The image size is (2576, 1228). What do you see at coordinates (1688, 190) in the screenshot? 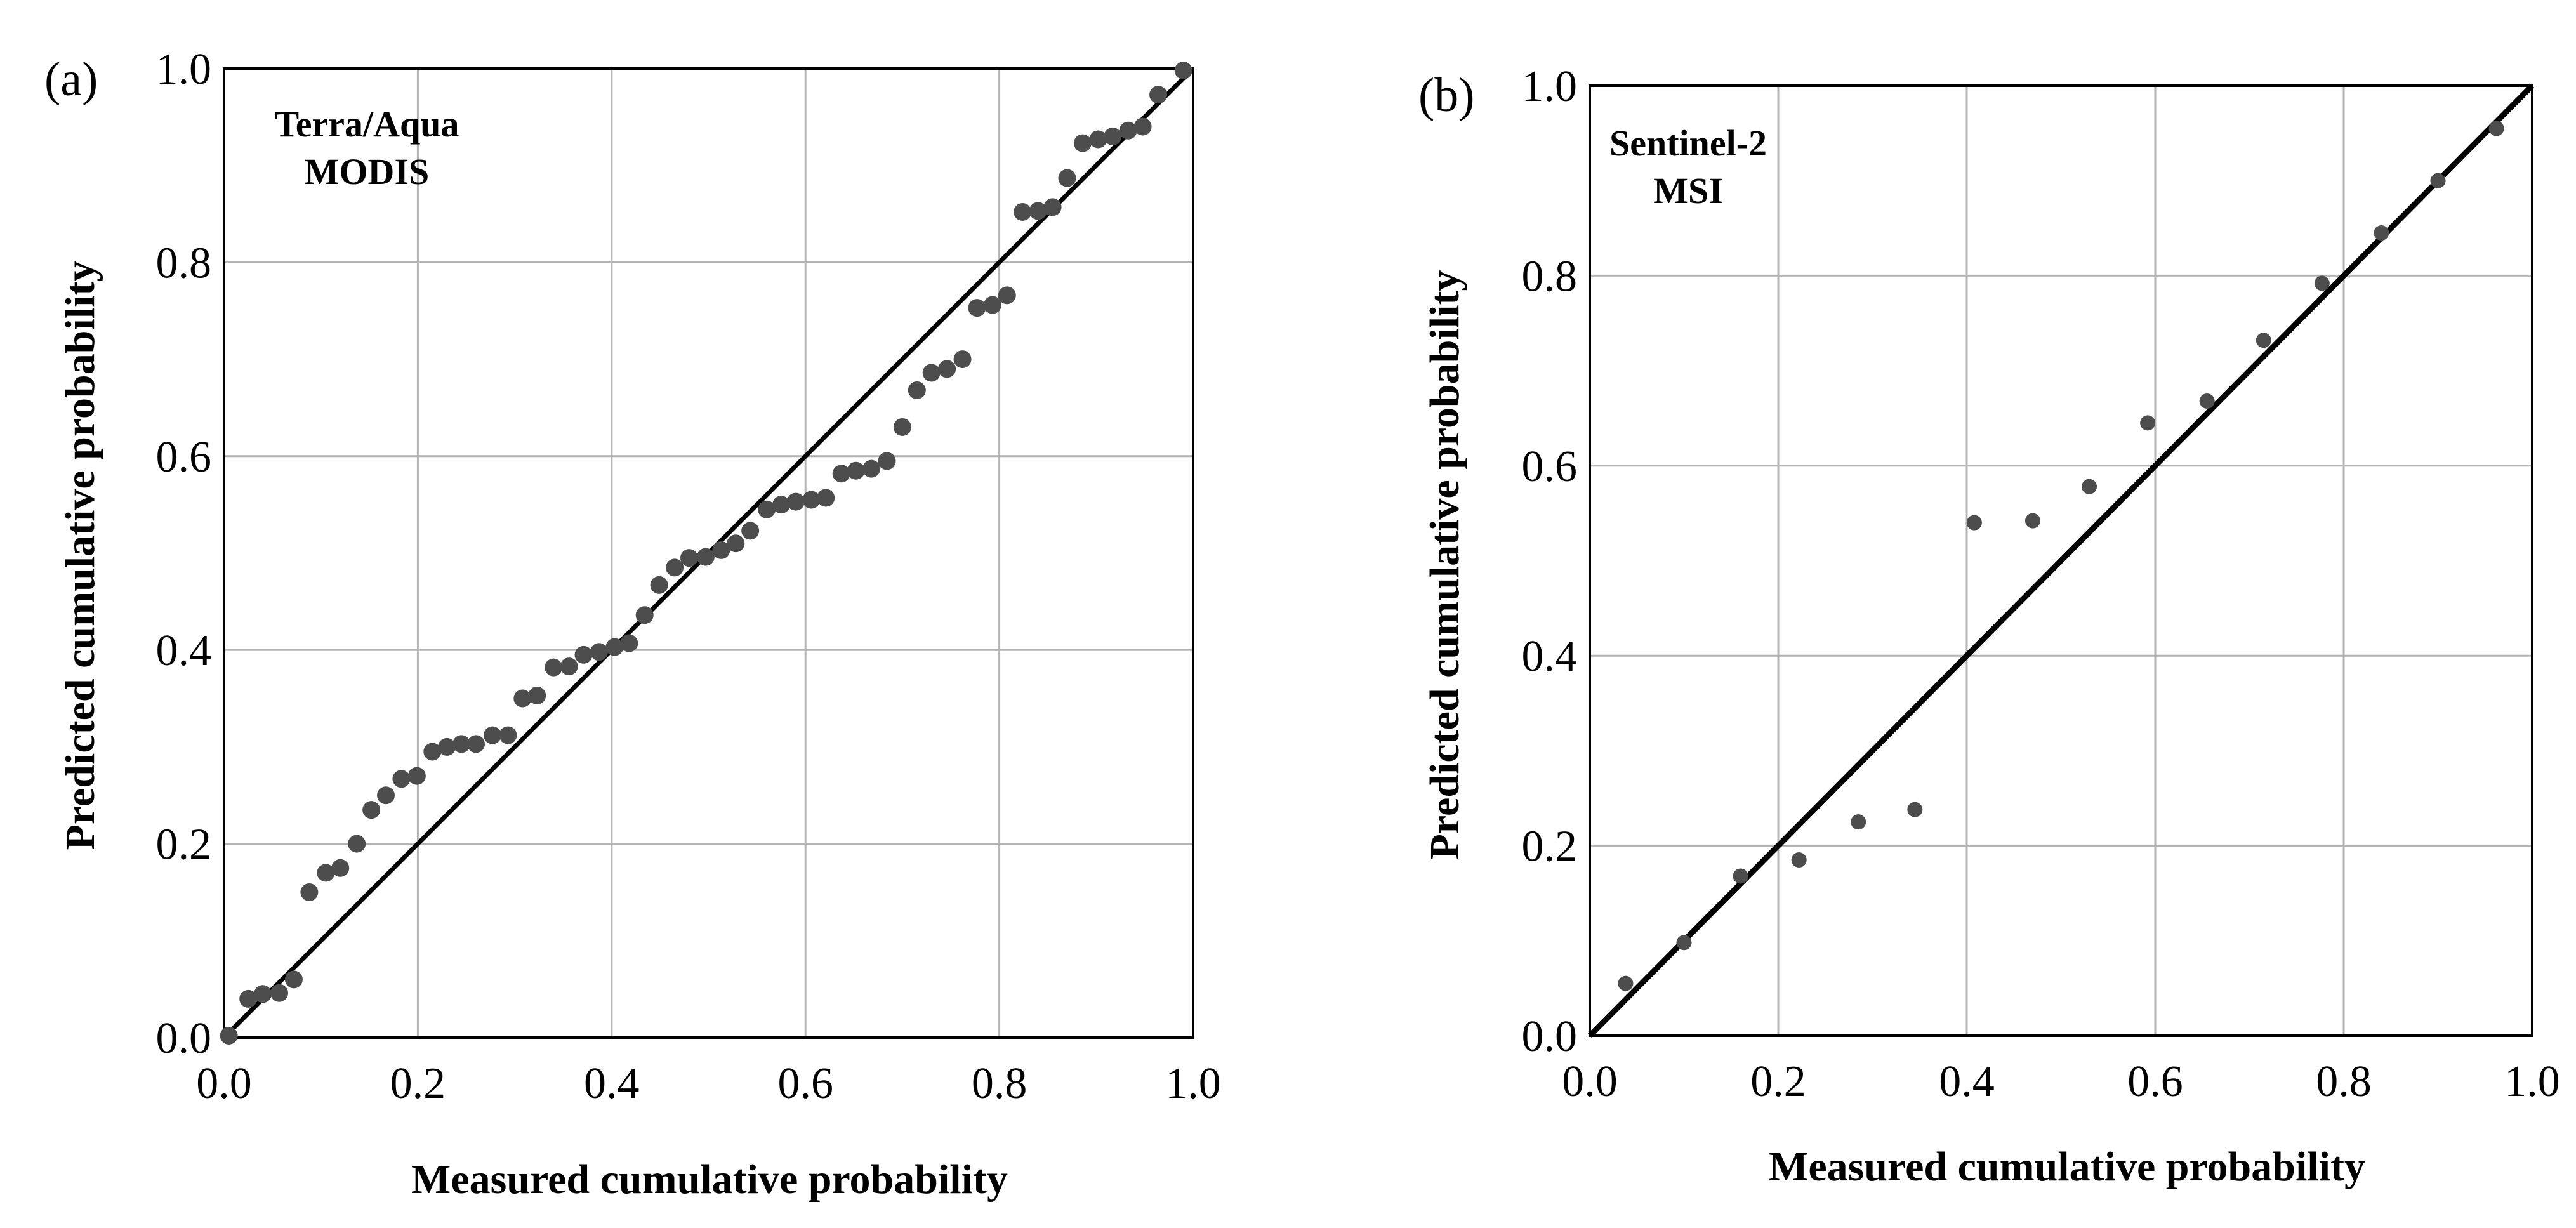
I see `annotation-line2-b: MSI` at bounding box center [1688, 190].